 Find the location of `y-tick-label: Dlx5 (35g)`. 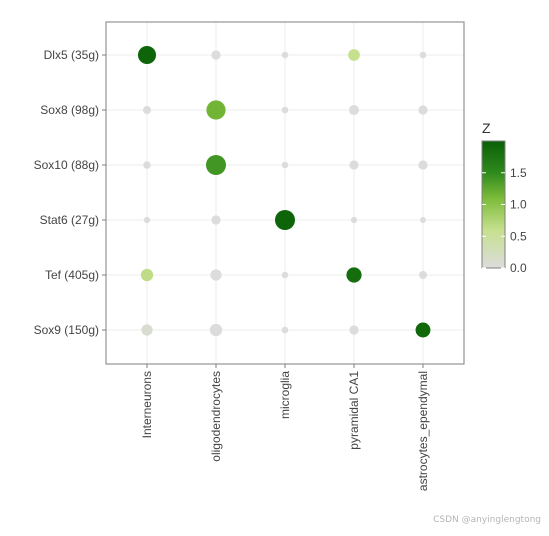

y-tick-label: Dlx5 (35g) is located at coordinates (71, 55).